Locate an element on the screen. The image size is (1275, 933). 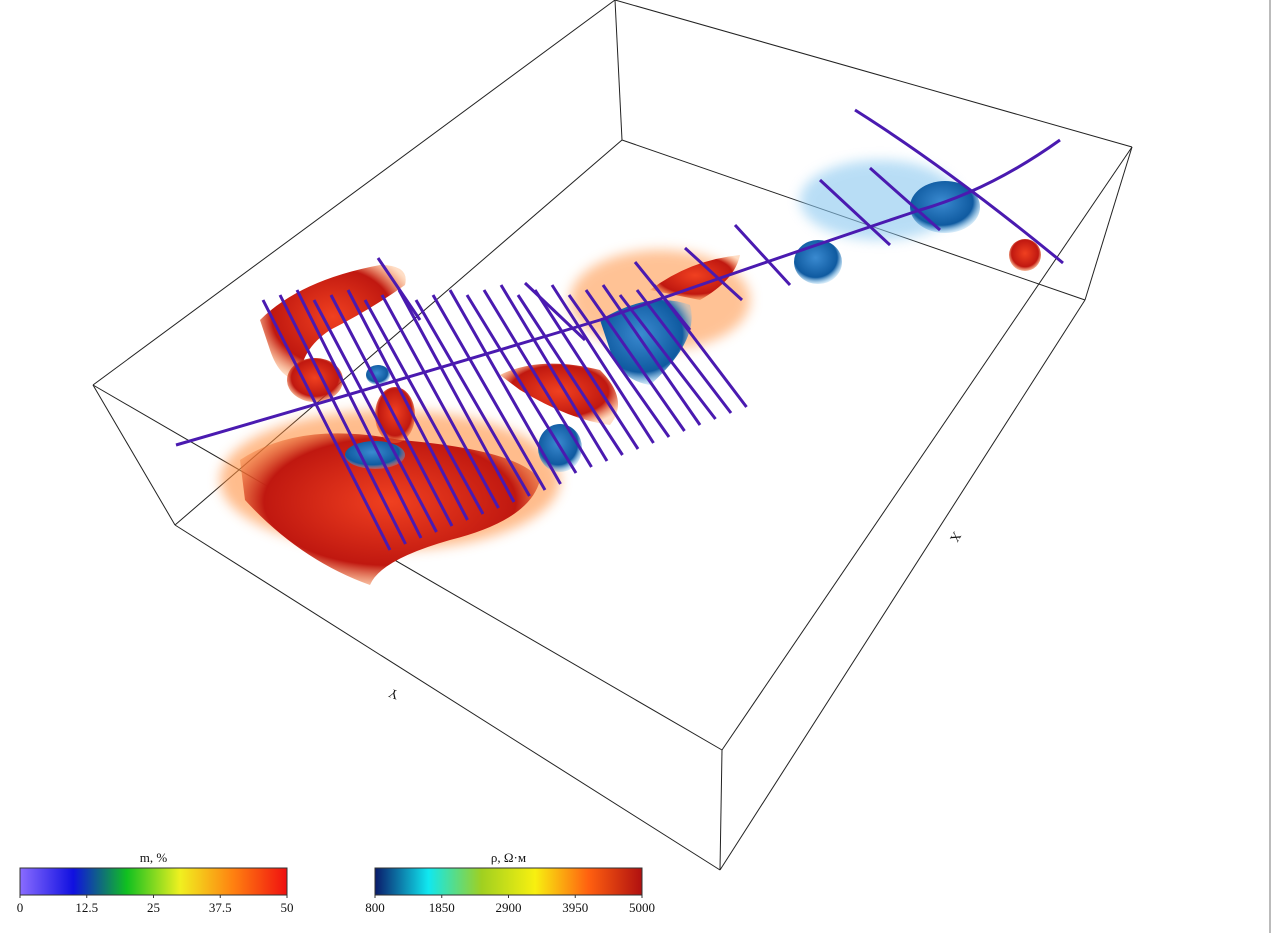
colorbar-title: ρ, Ω·м is located at coordinates (508, 857).